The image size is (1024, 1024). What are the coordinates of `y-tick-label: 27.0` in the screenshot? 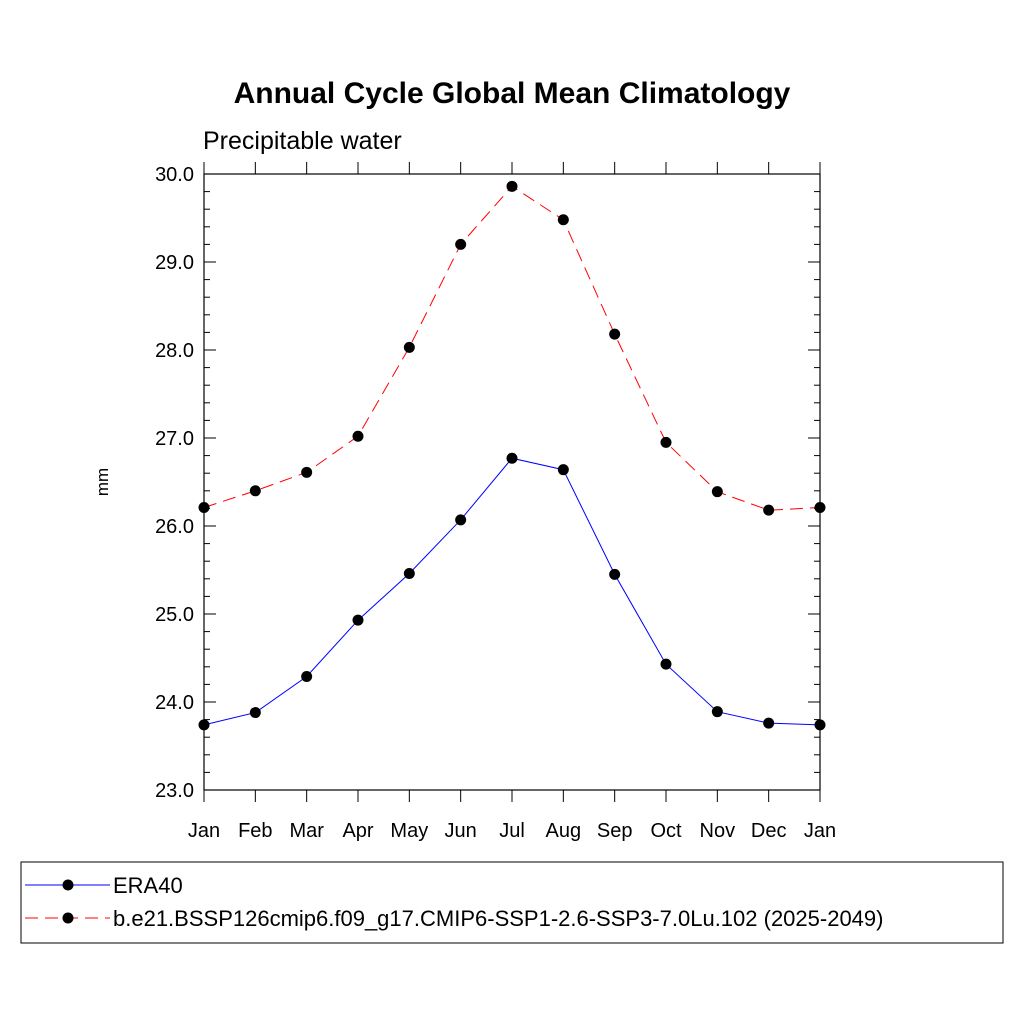 It's located at (174, 439).